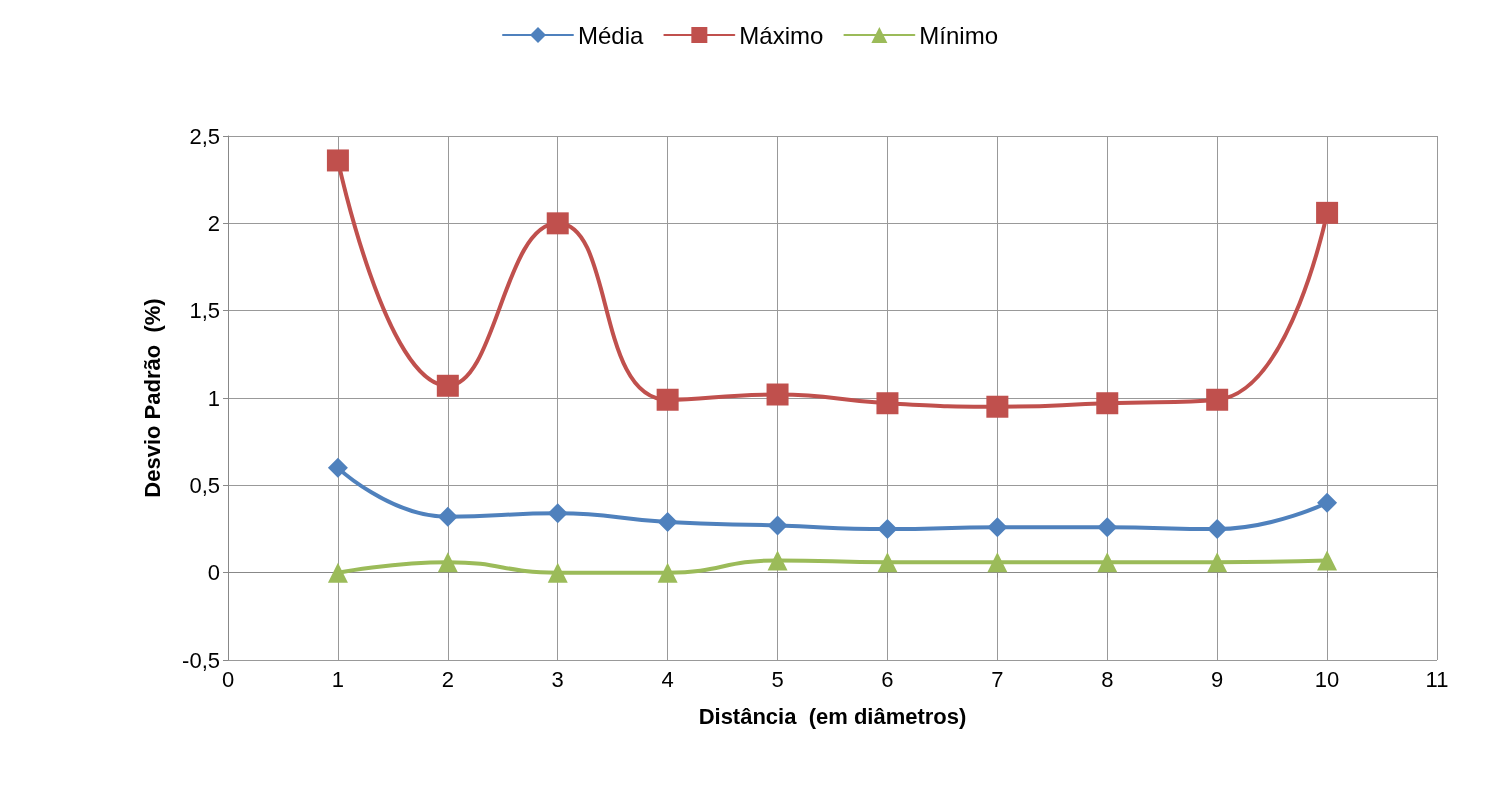 The width and height of the screenshot is (1500, 797). Describe the element at coordinates (997, 679) in the screenshot. I see `x-tick-label: 7` at that location.